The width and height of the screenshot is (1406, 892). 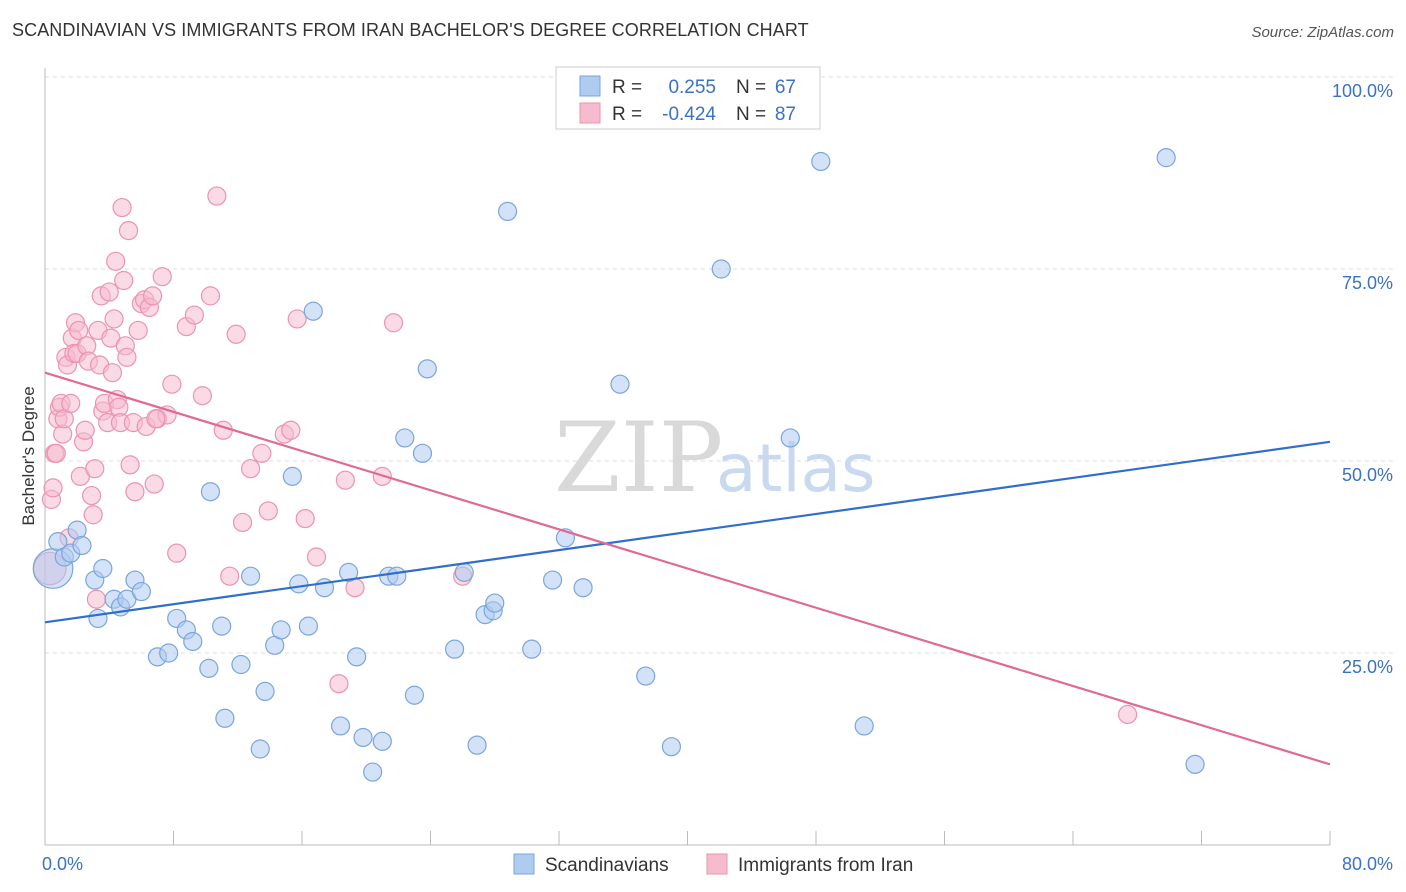 What do you see at coordinates (751, 87) in the screenshot?
I see `stats-n-label-1: N =` at bounding box center [751, 87].